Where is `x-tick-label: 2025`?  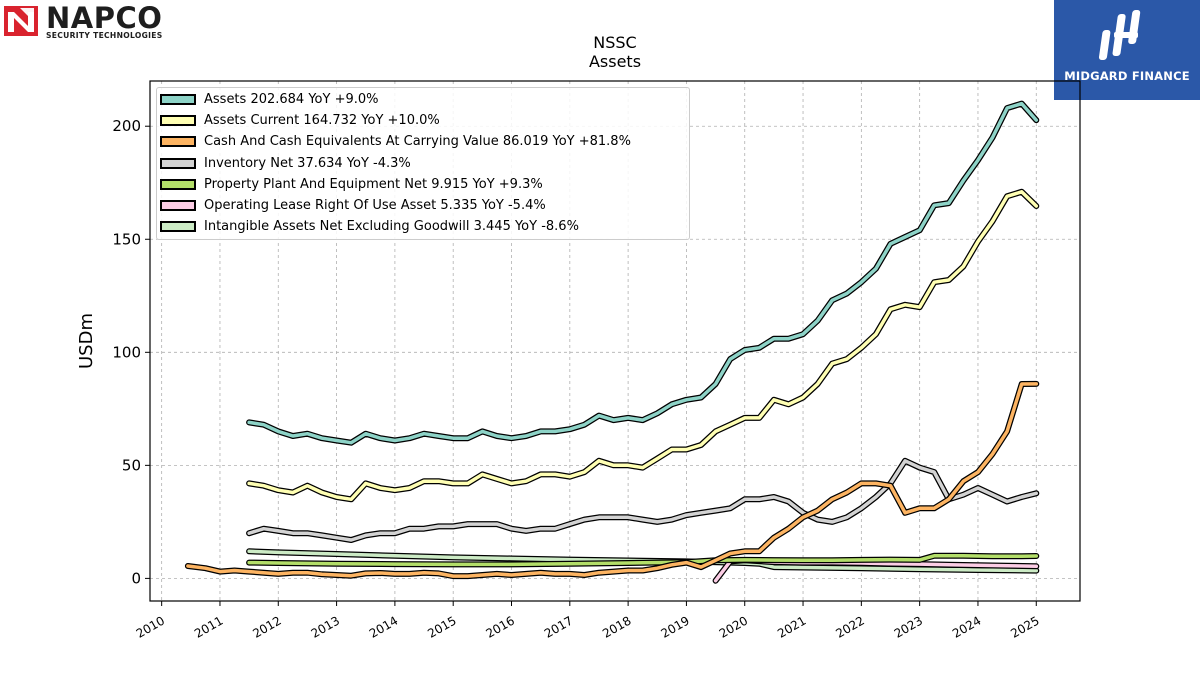 x-tick-label: 2025 is located at coordinates (1024, 626).